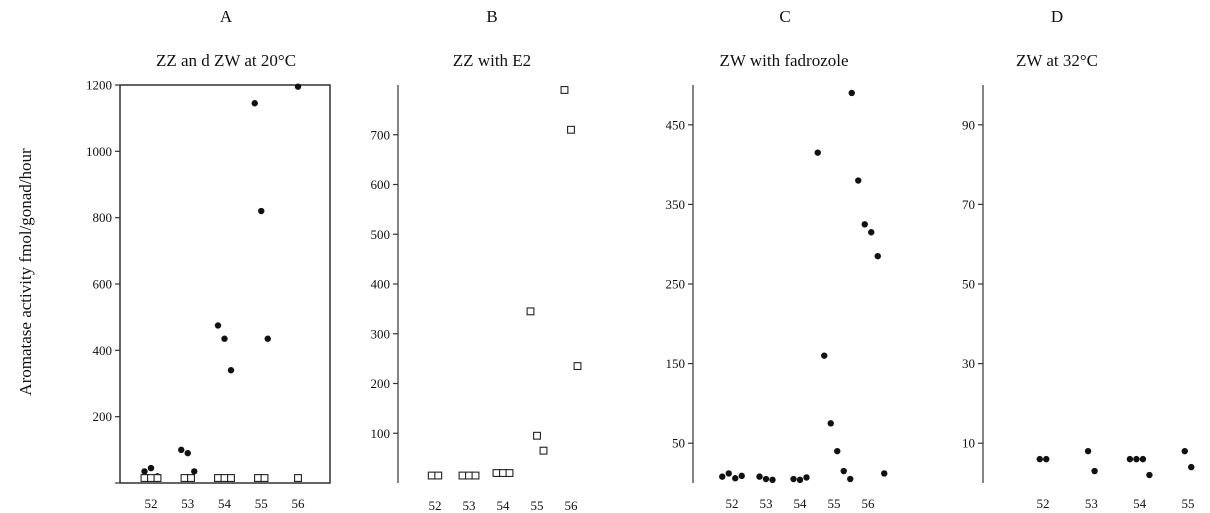  I want to click on panel-d-y-tick-label: 30, so click(968, 363).